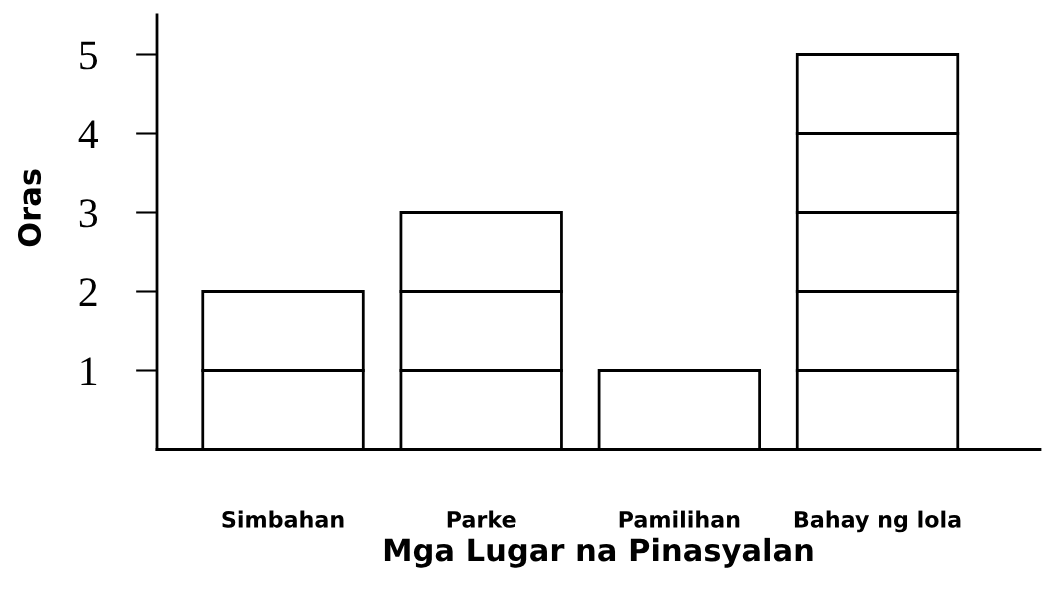 This screenshot has height=590, width=1044. I want to click on y-tick-label: 4, so click(88, 134).